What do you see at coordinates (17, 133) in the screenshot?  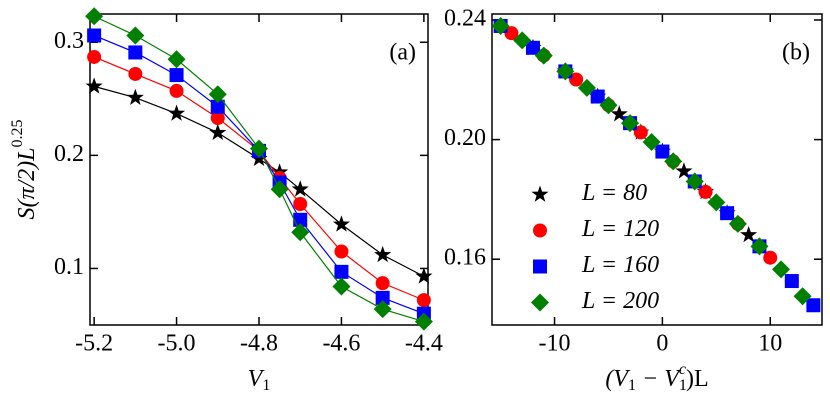 I see `y-label-sup: 0.25` at bounding box center [17, 133].